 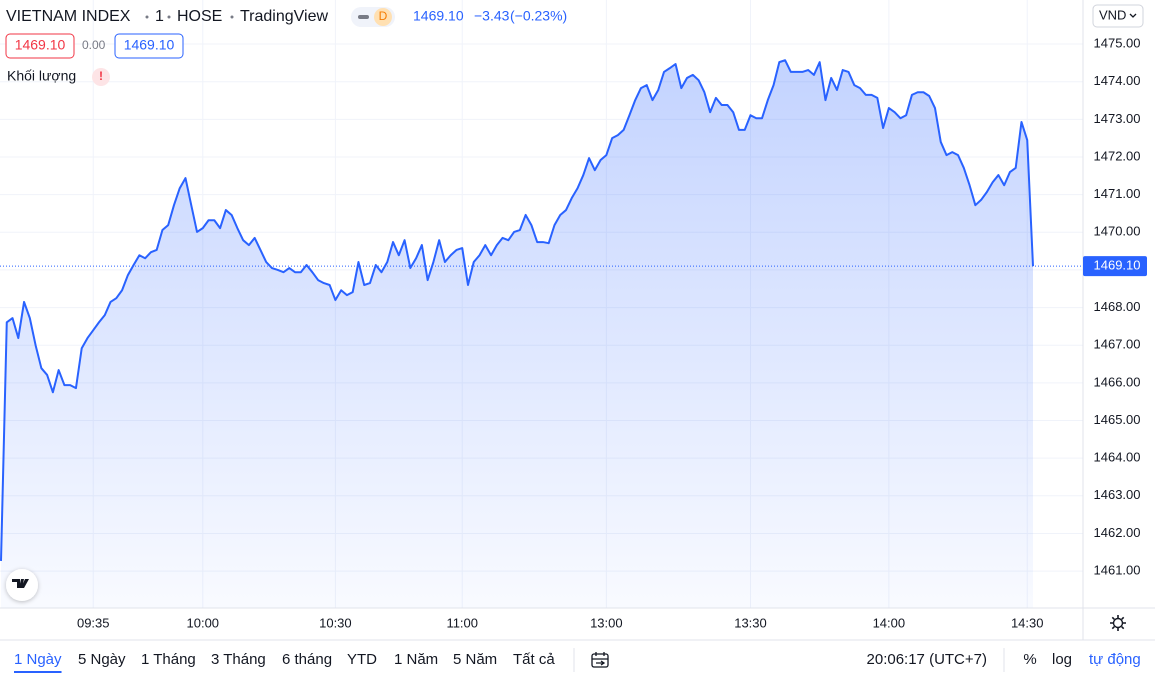 What do you see at coordinates (168, 659) in the screenshot?
I see `range-button: 1 Tháng` at bounding box center [168, 659].